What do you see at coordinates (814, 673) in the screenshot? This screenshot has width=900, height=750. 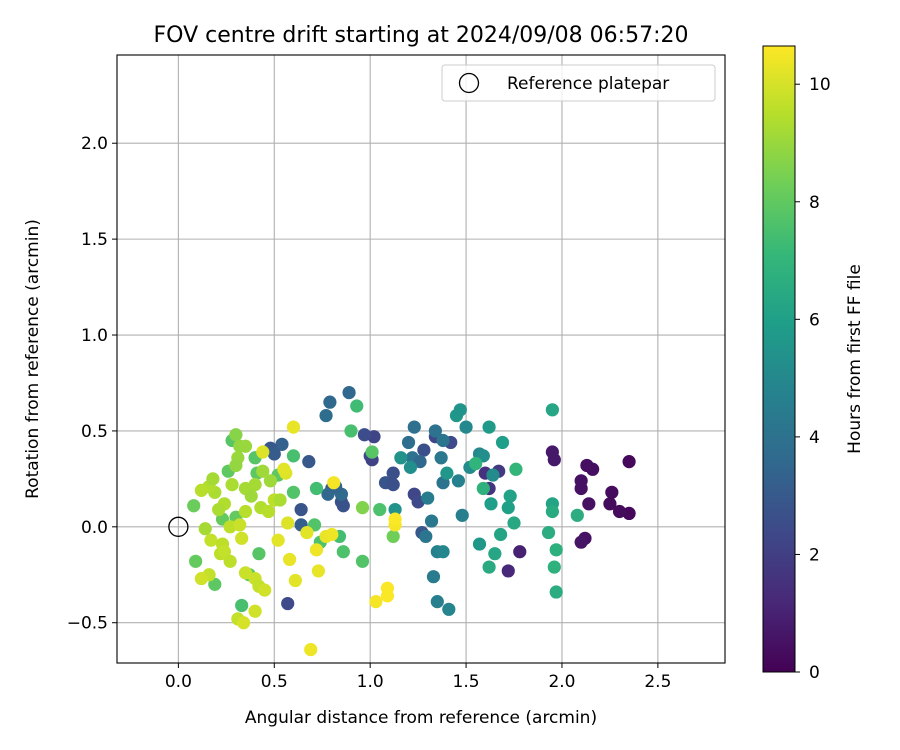 I see `colorbar-tick-label: 0` at bounding box center [814, 673].